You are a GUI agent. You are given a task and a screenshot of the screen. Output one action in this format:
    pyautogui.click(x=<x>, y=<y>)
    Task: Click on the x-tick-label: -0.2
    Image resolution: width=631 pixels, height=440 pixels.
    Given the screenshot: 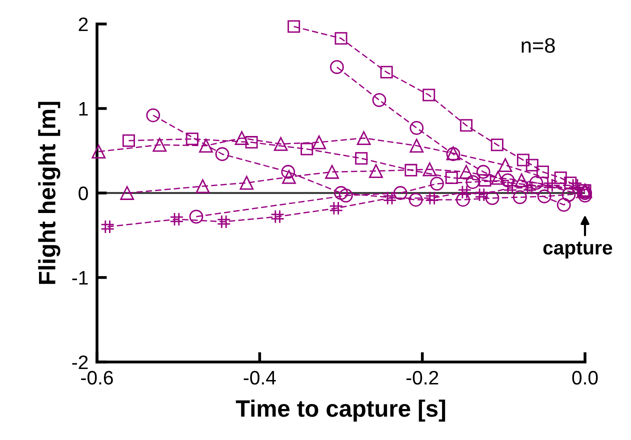 What is the action you would take?
    pyautogui.click(x=422, y=377)
    